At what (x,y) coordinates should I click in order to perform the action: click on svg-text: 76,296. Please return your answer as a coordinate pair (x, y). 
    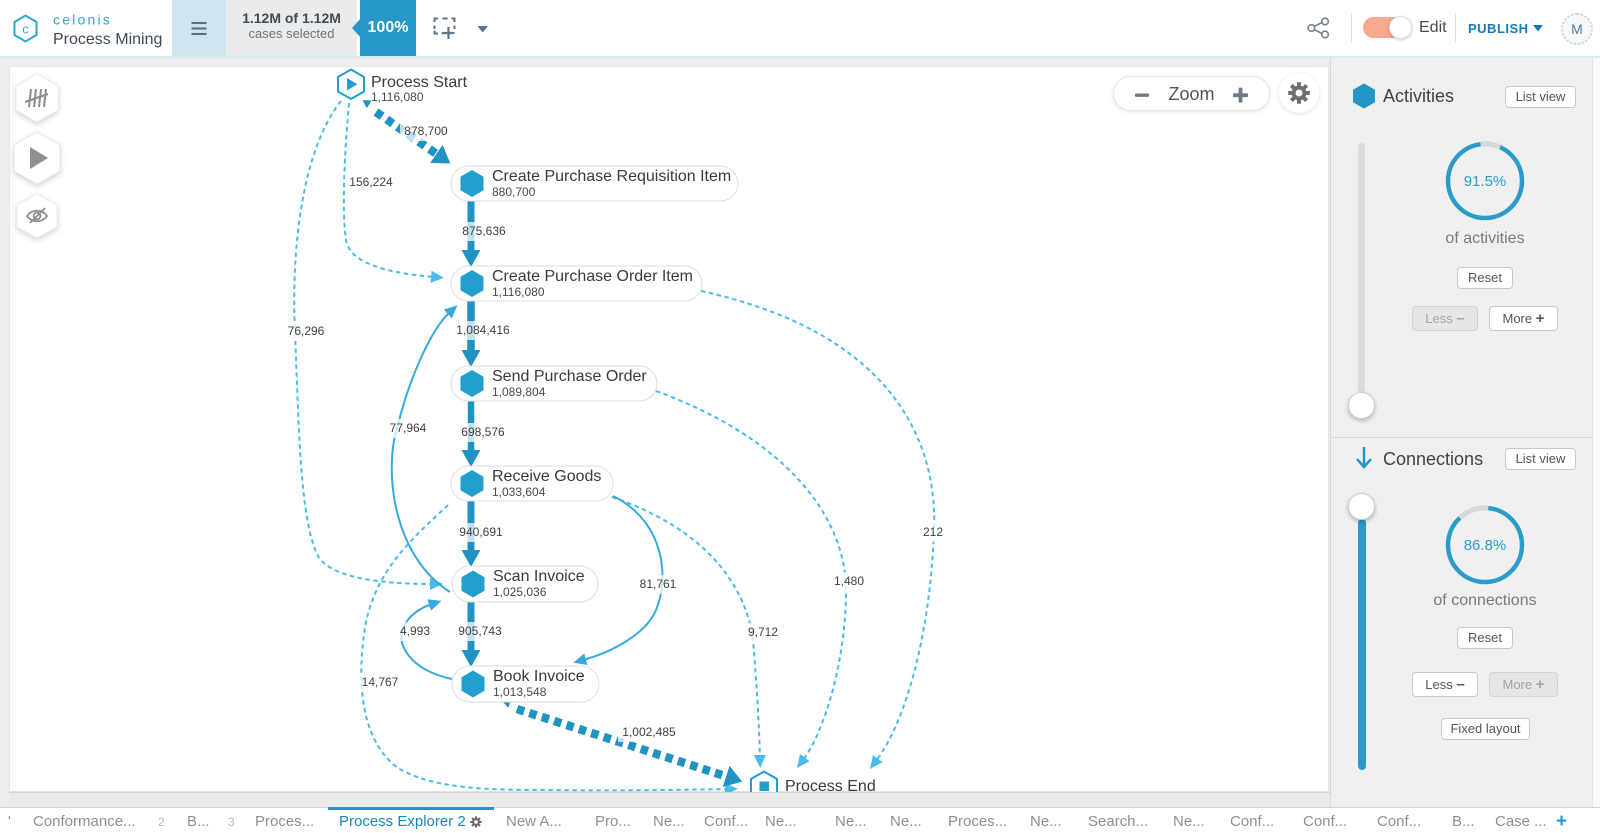
    Looking at the image, I should click on (306, 331).